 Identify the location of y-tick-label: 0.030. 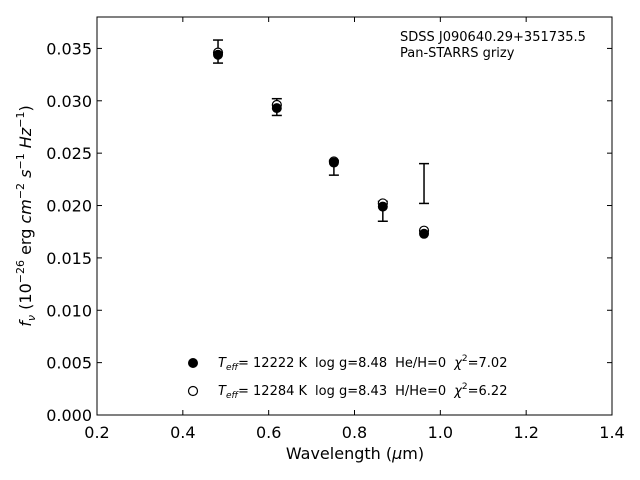
(69, 101).